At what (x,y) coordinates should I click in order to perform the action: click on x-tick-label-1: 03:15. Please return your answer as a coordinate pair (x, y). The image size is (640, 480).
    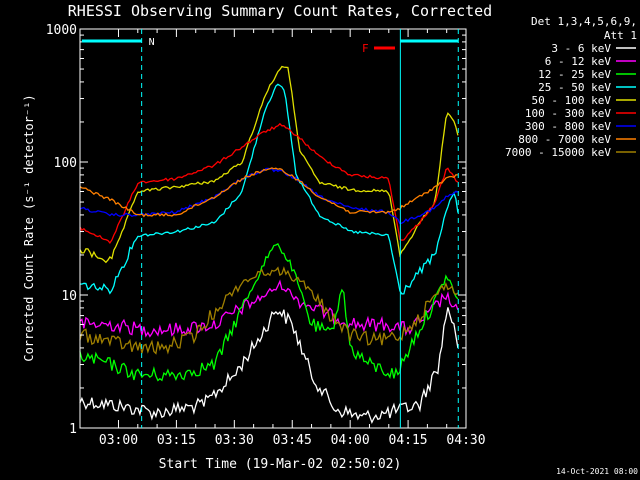
    Looking at the image, I should click on (176, 440).